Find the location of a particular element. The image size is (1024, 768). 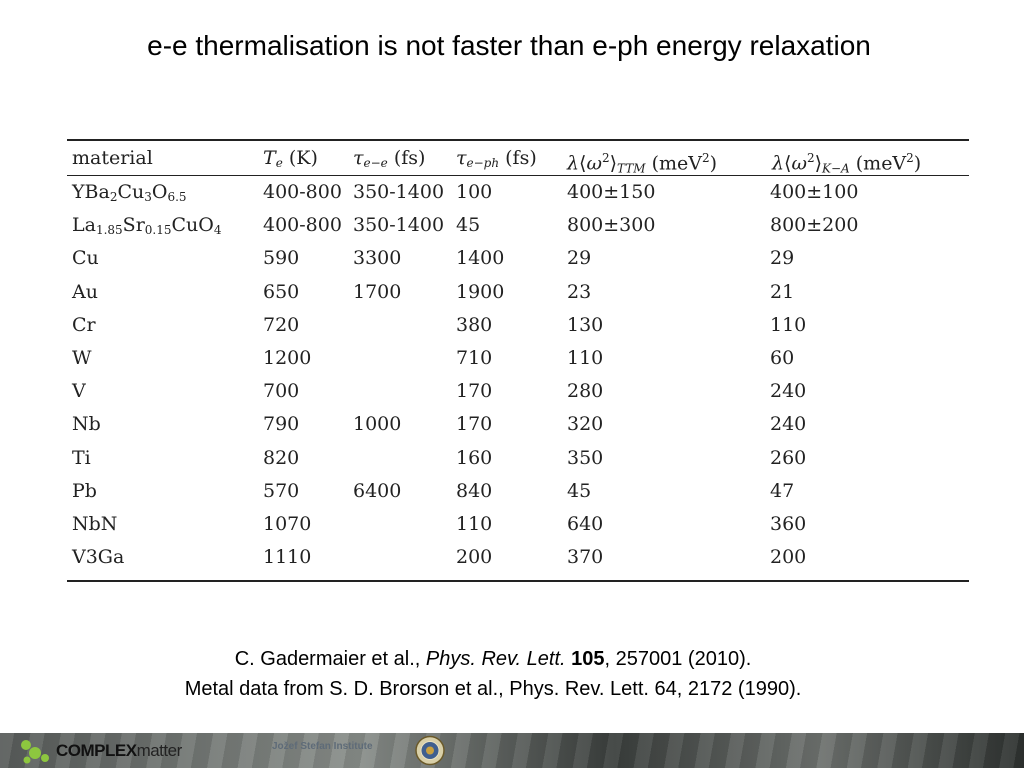

cell-lambda-ka: 360 is located at coordinates (788, 523).